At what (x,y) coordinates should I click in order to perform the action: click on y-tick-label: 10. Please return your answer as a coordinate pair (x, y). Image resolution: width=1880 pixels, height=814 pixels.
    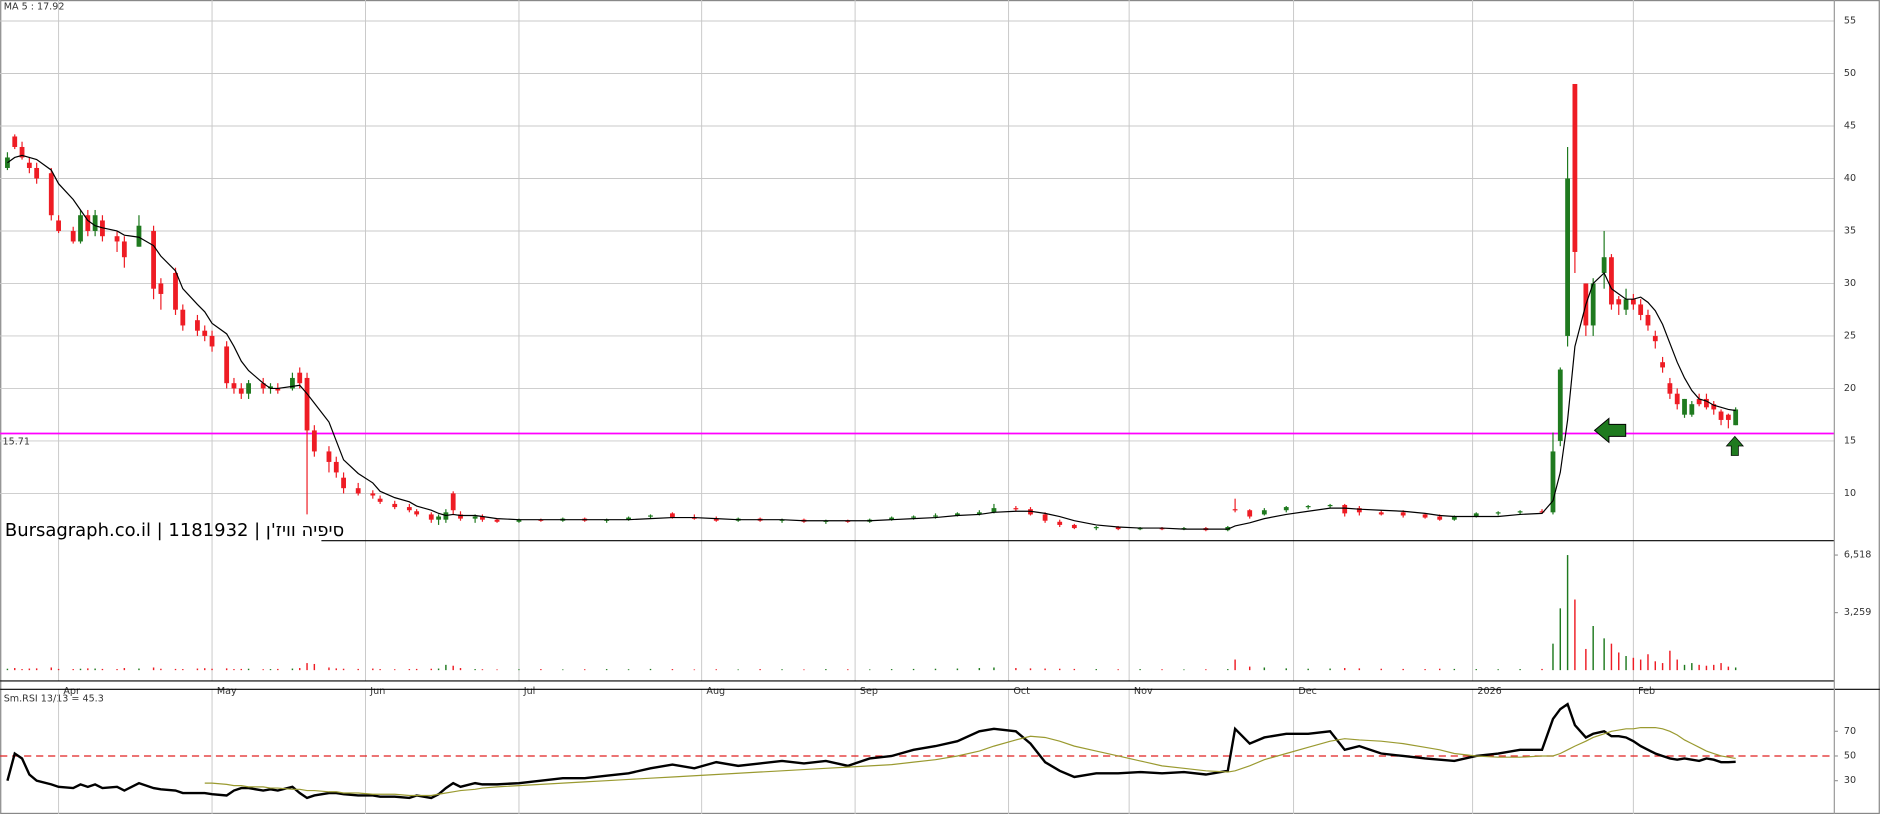
    Looking at the image, I should click on (1850, 493).